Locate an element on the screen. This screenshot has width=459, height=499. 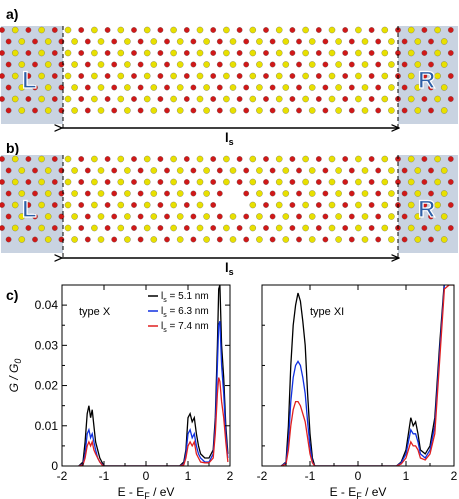
x-tick-label: -1 is located at coordinates (104, 476).